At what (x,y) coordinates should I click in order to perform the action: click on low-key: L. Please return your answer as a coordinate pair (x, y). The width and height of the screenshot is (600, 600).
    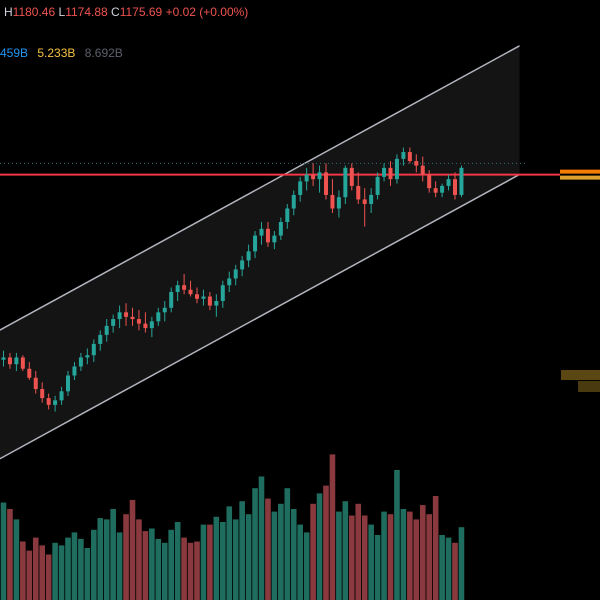
    Looking at the image, I should click on (62, 12).